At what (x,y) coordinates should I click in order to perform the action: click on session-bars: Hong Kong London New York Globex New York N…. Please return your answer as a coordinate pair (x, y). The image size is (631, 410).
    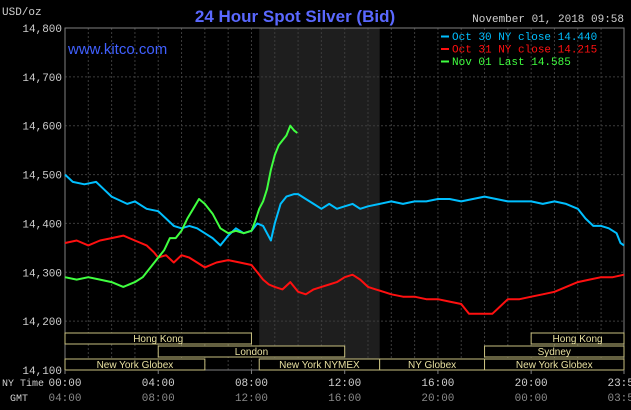
    Looking at the image, I should click on (344, 351).